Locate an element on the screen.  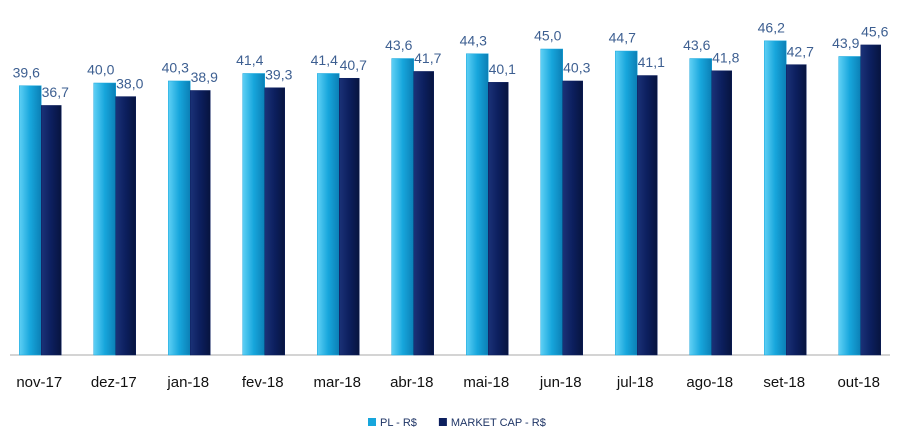
data-label: 40,0 is located at coordinates (100, 70).